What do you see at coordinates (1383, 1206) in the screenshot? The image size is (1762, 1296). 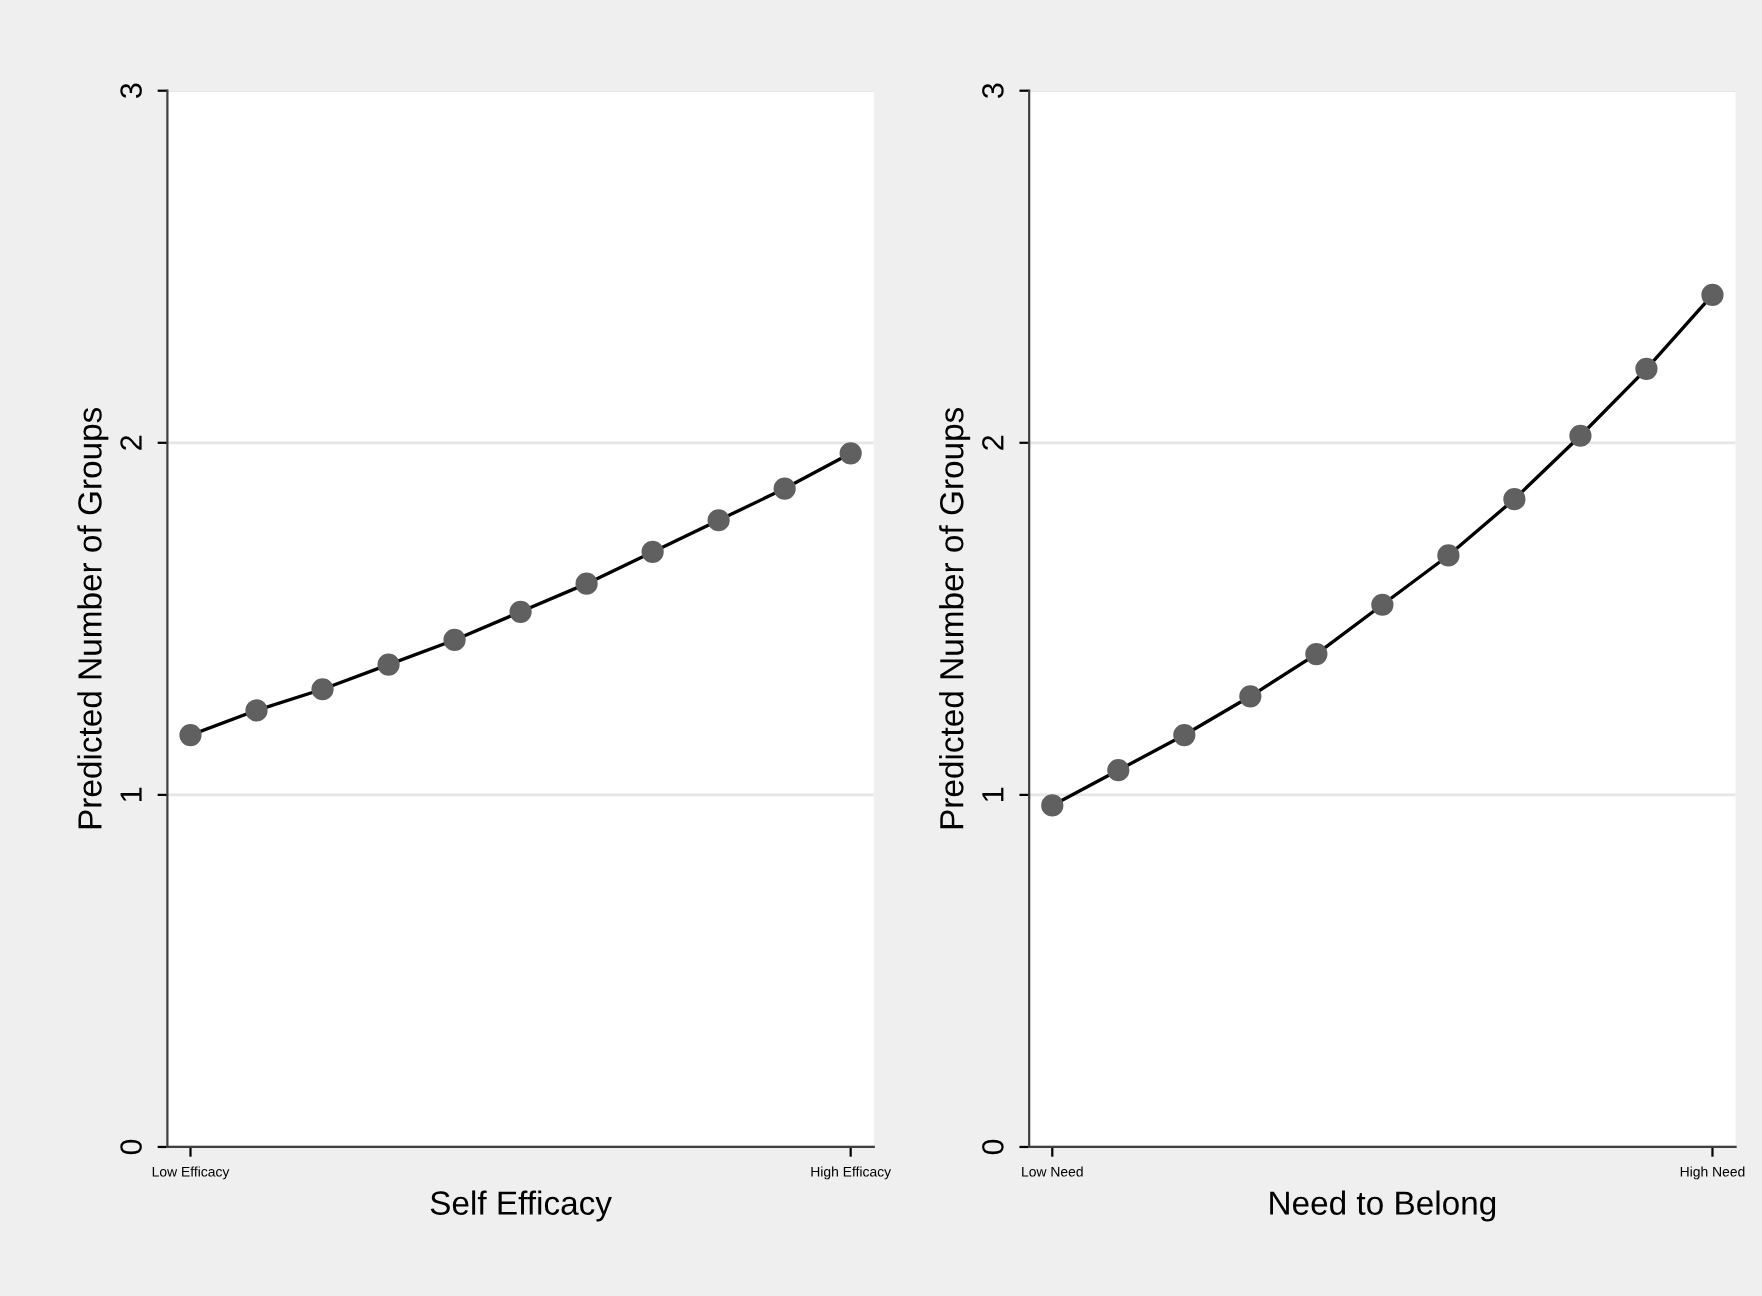 I see `x-axis-title: Need to Belong` at bounding box center [1383, 1206].